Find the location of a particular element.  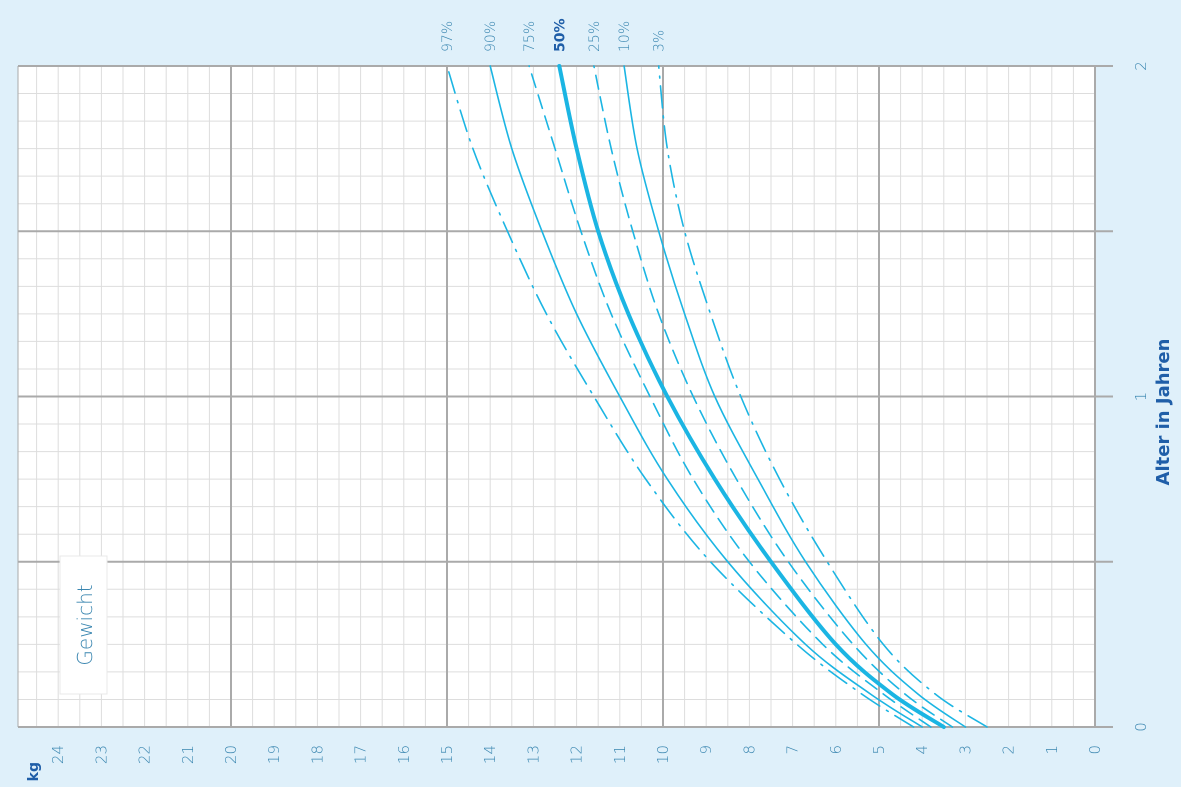

weight-tick-label: 1 is located at coordinates (1052, 750).